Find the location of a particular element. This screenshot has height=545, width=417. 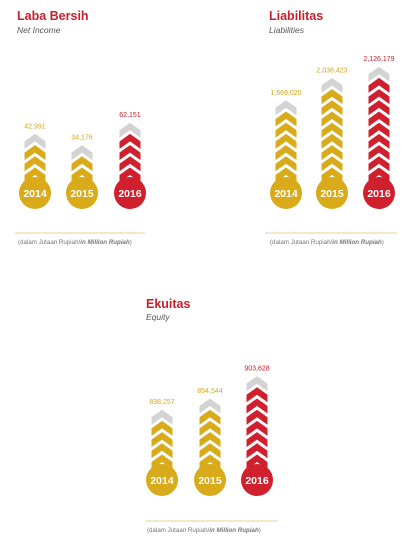

bar-2016: 2016 903,628 is located at coordinates (257, 431).